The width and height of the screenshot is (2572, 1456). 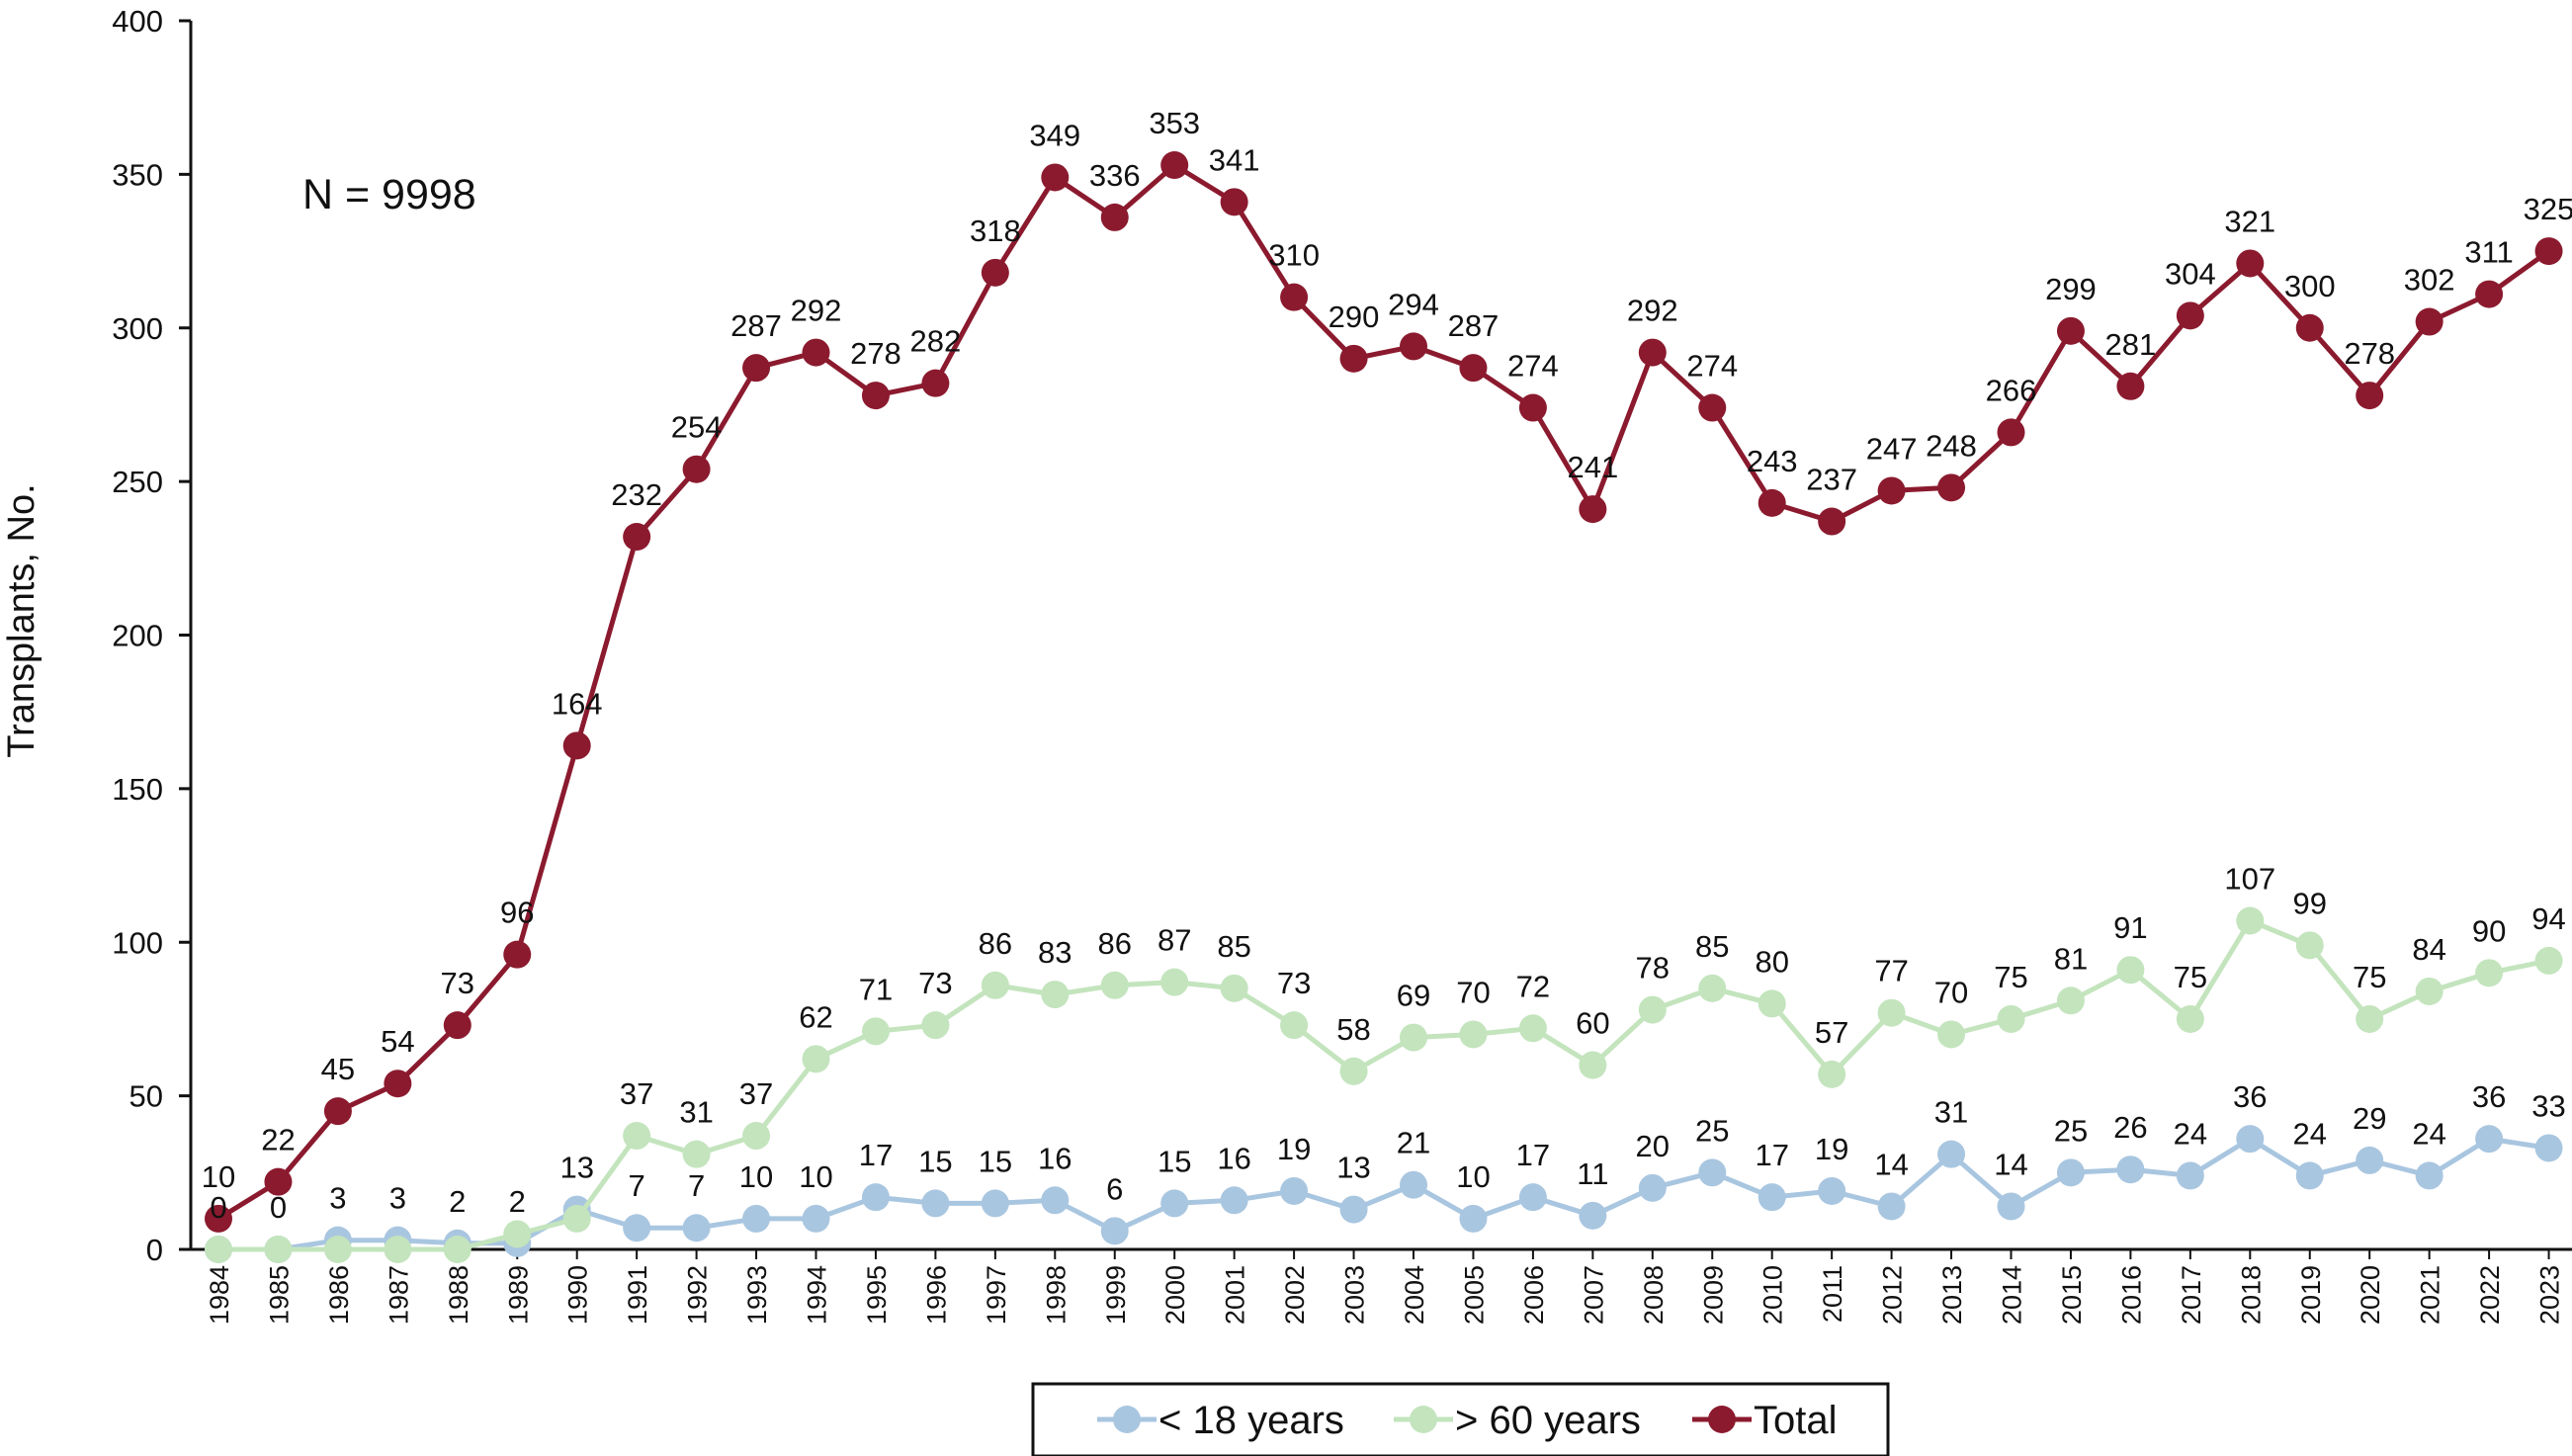 What do you see at coordinates (1115, 175) in the screenshot?
I see `data-label-total: 336` at bounding box center [1115, 175].